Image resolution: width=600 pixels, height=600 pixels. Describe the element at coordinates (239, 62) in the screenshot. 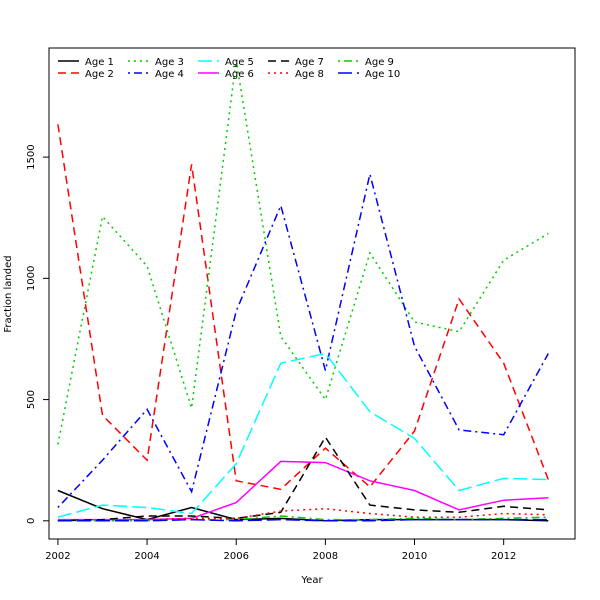

I see `legend-label-5: Age 5` at that location.